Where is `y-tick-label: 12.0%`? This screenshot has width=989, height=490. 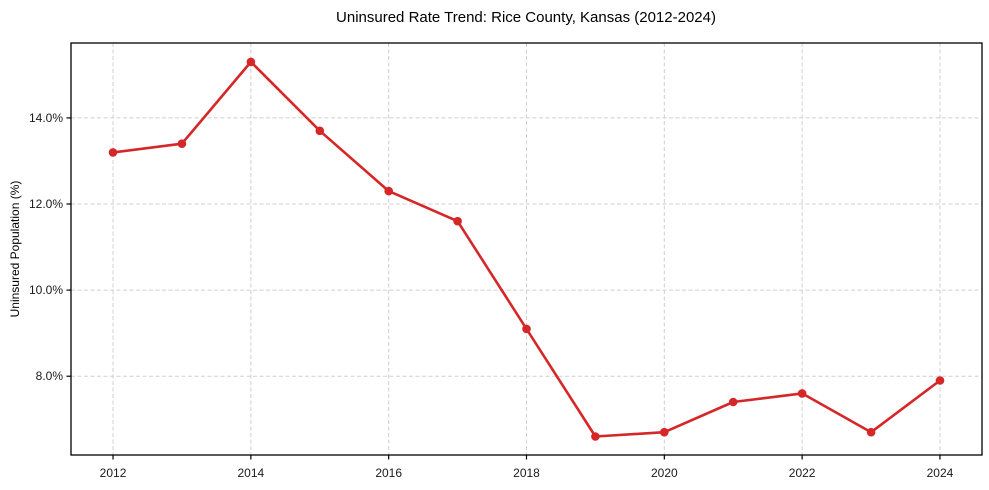
y-tick-label: 12.0% is located at coordinates (46, 204).